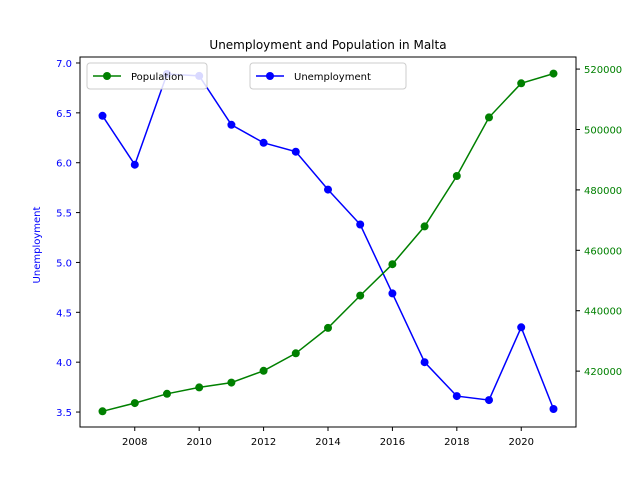 Image resolution: width=640 pixels, height=480 pixels. I want to click on left-tick-label: 5.0, so click(64, 263).